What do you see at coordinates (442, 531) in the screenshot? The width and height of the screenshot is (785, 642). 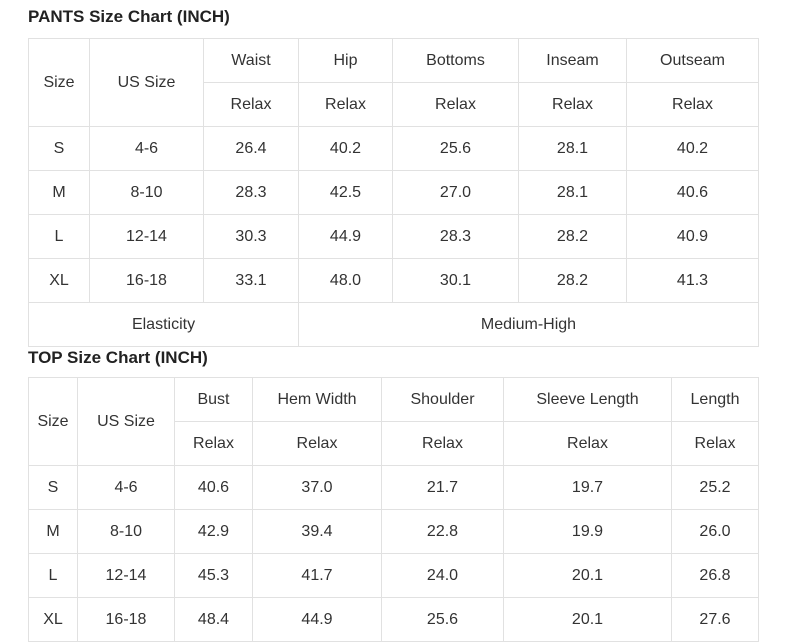 I see `value-cell: 22.8` at bounding box center [442, 531].